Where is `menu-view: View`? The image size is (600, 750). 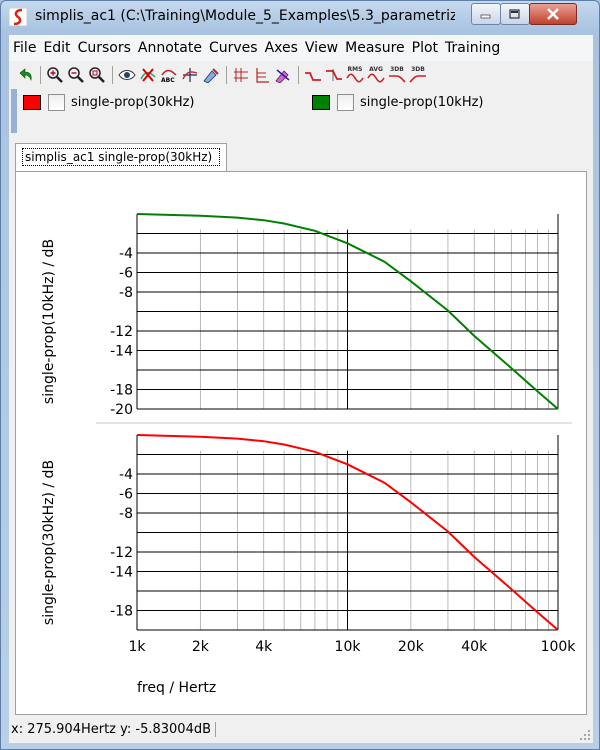 menu-view: View is located at coordinates (321, 48).